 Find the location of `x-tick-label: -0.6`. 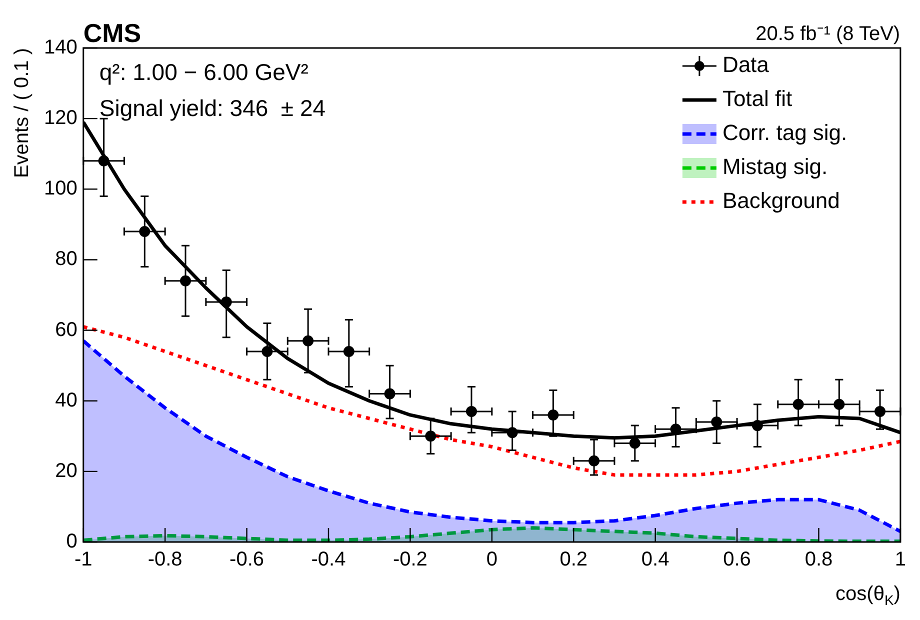

x-tick-label: -0.6 is located at coordinates (247, 559).